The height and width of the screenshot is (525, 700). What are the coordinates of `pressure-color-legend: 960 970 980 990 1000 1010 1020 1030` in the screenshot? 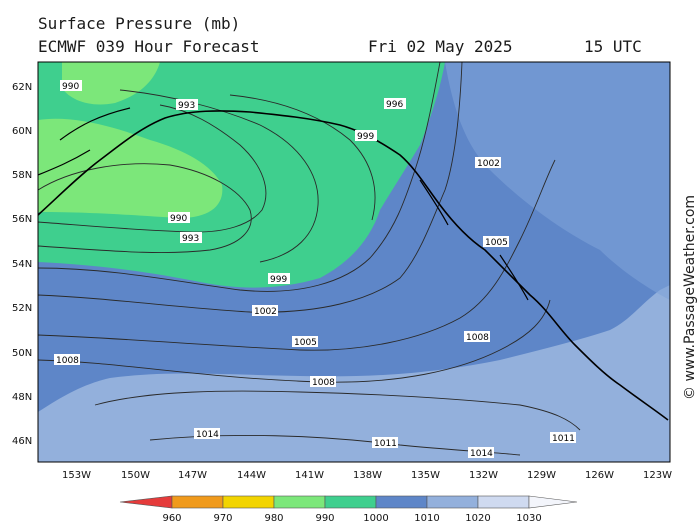 It's located at (348, 509).